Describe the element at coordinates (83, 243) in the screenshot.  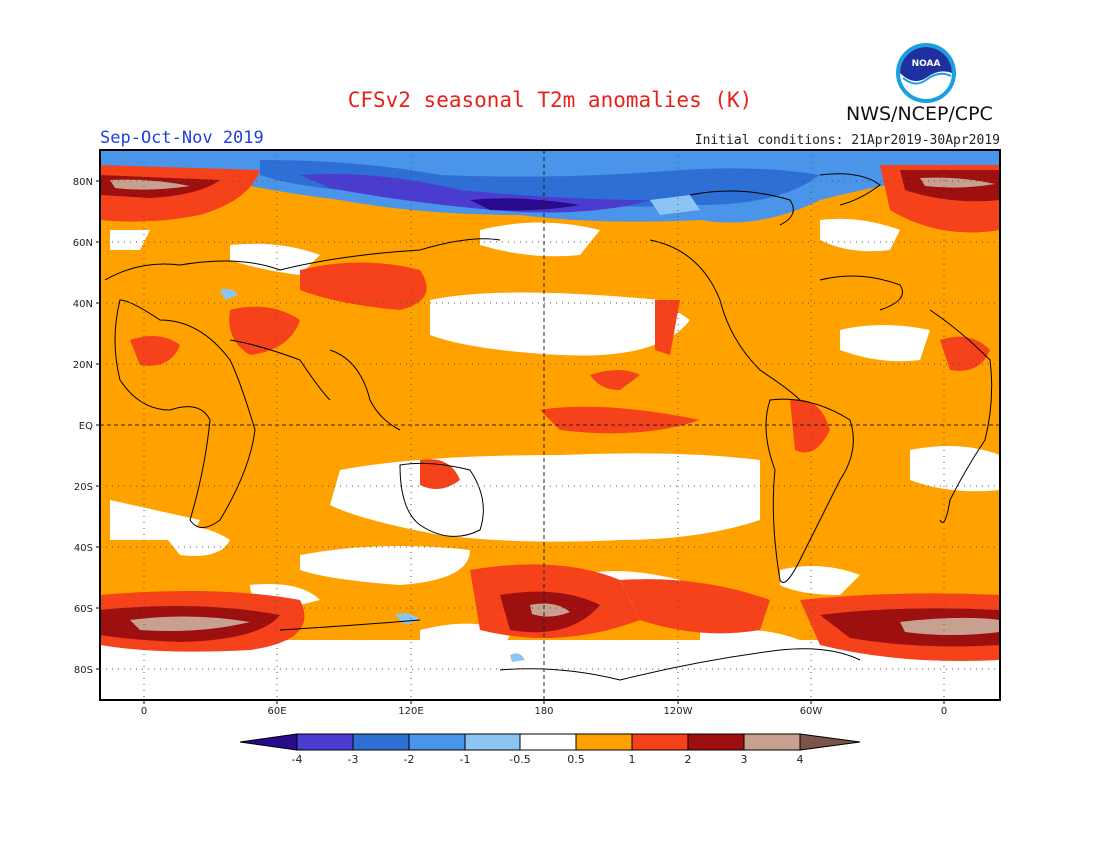
I see `lat-label: 60N` at that location.